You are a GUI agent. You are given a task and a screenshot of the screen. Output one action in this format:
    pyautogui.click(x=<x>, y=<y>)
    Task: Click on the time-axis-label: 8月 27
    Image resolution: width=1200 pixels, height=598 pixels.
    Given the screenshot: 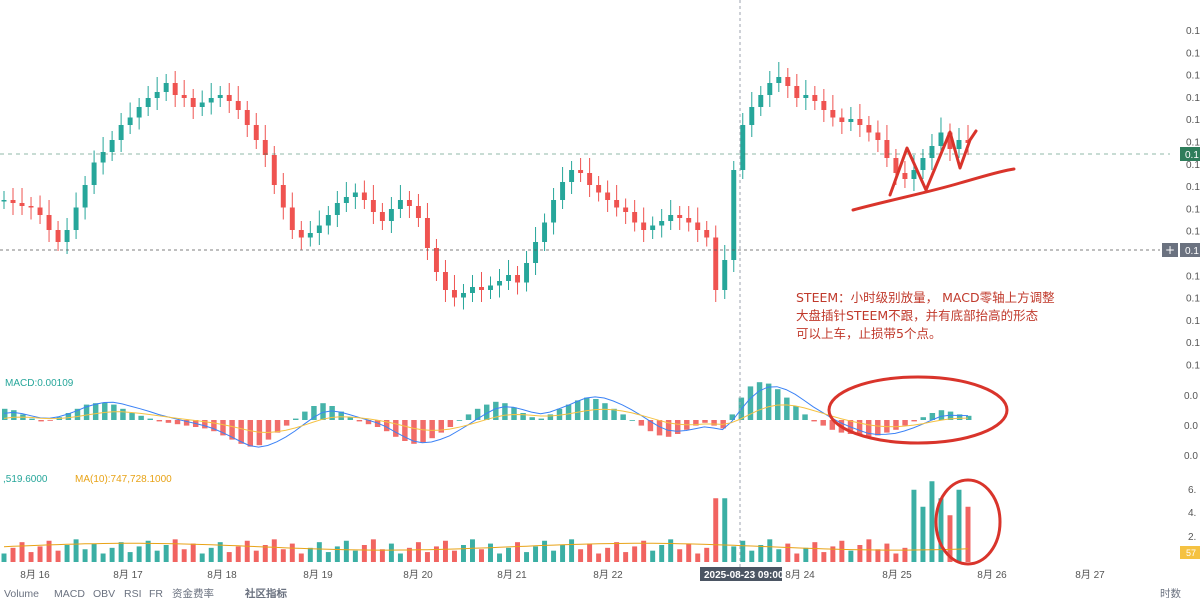 What is the action you would take?
    pyautogui.click(x=1090, y=575)
    